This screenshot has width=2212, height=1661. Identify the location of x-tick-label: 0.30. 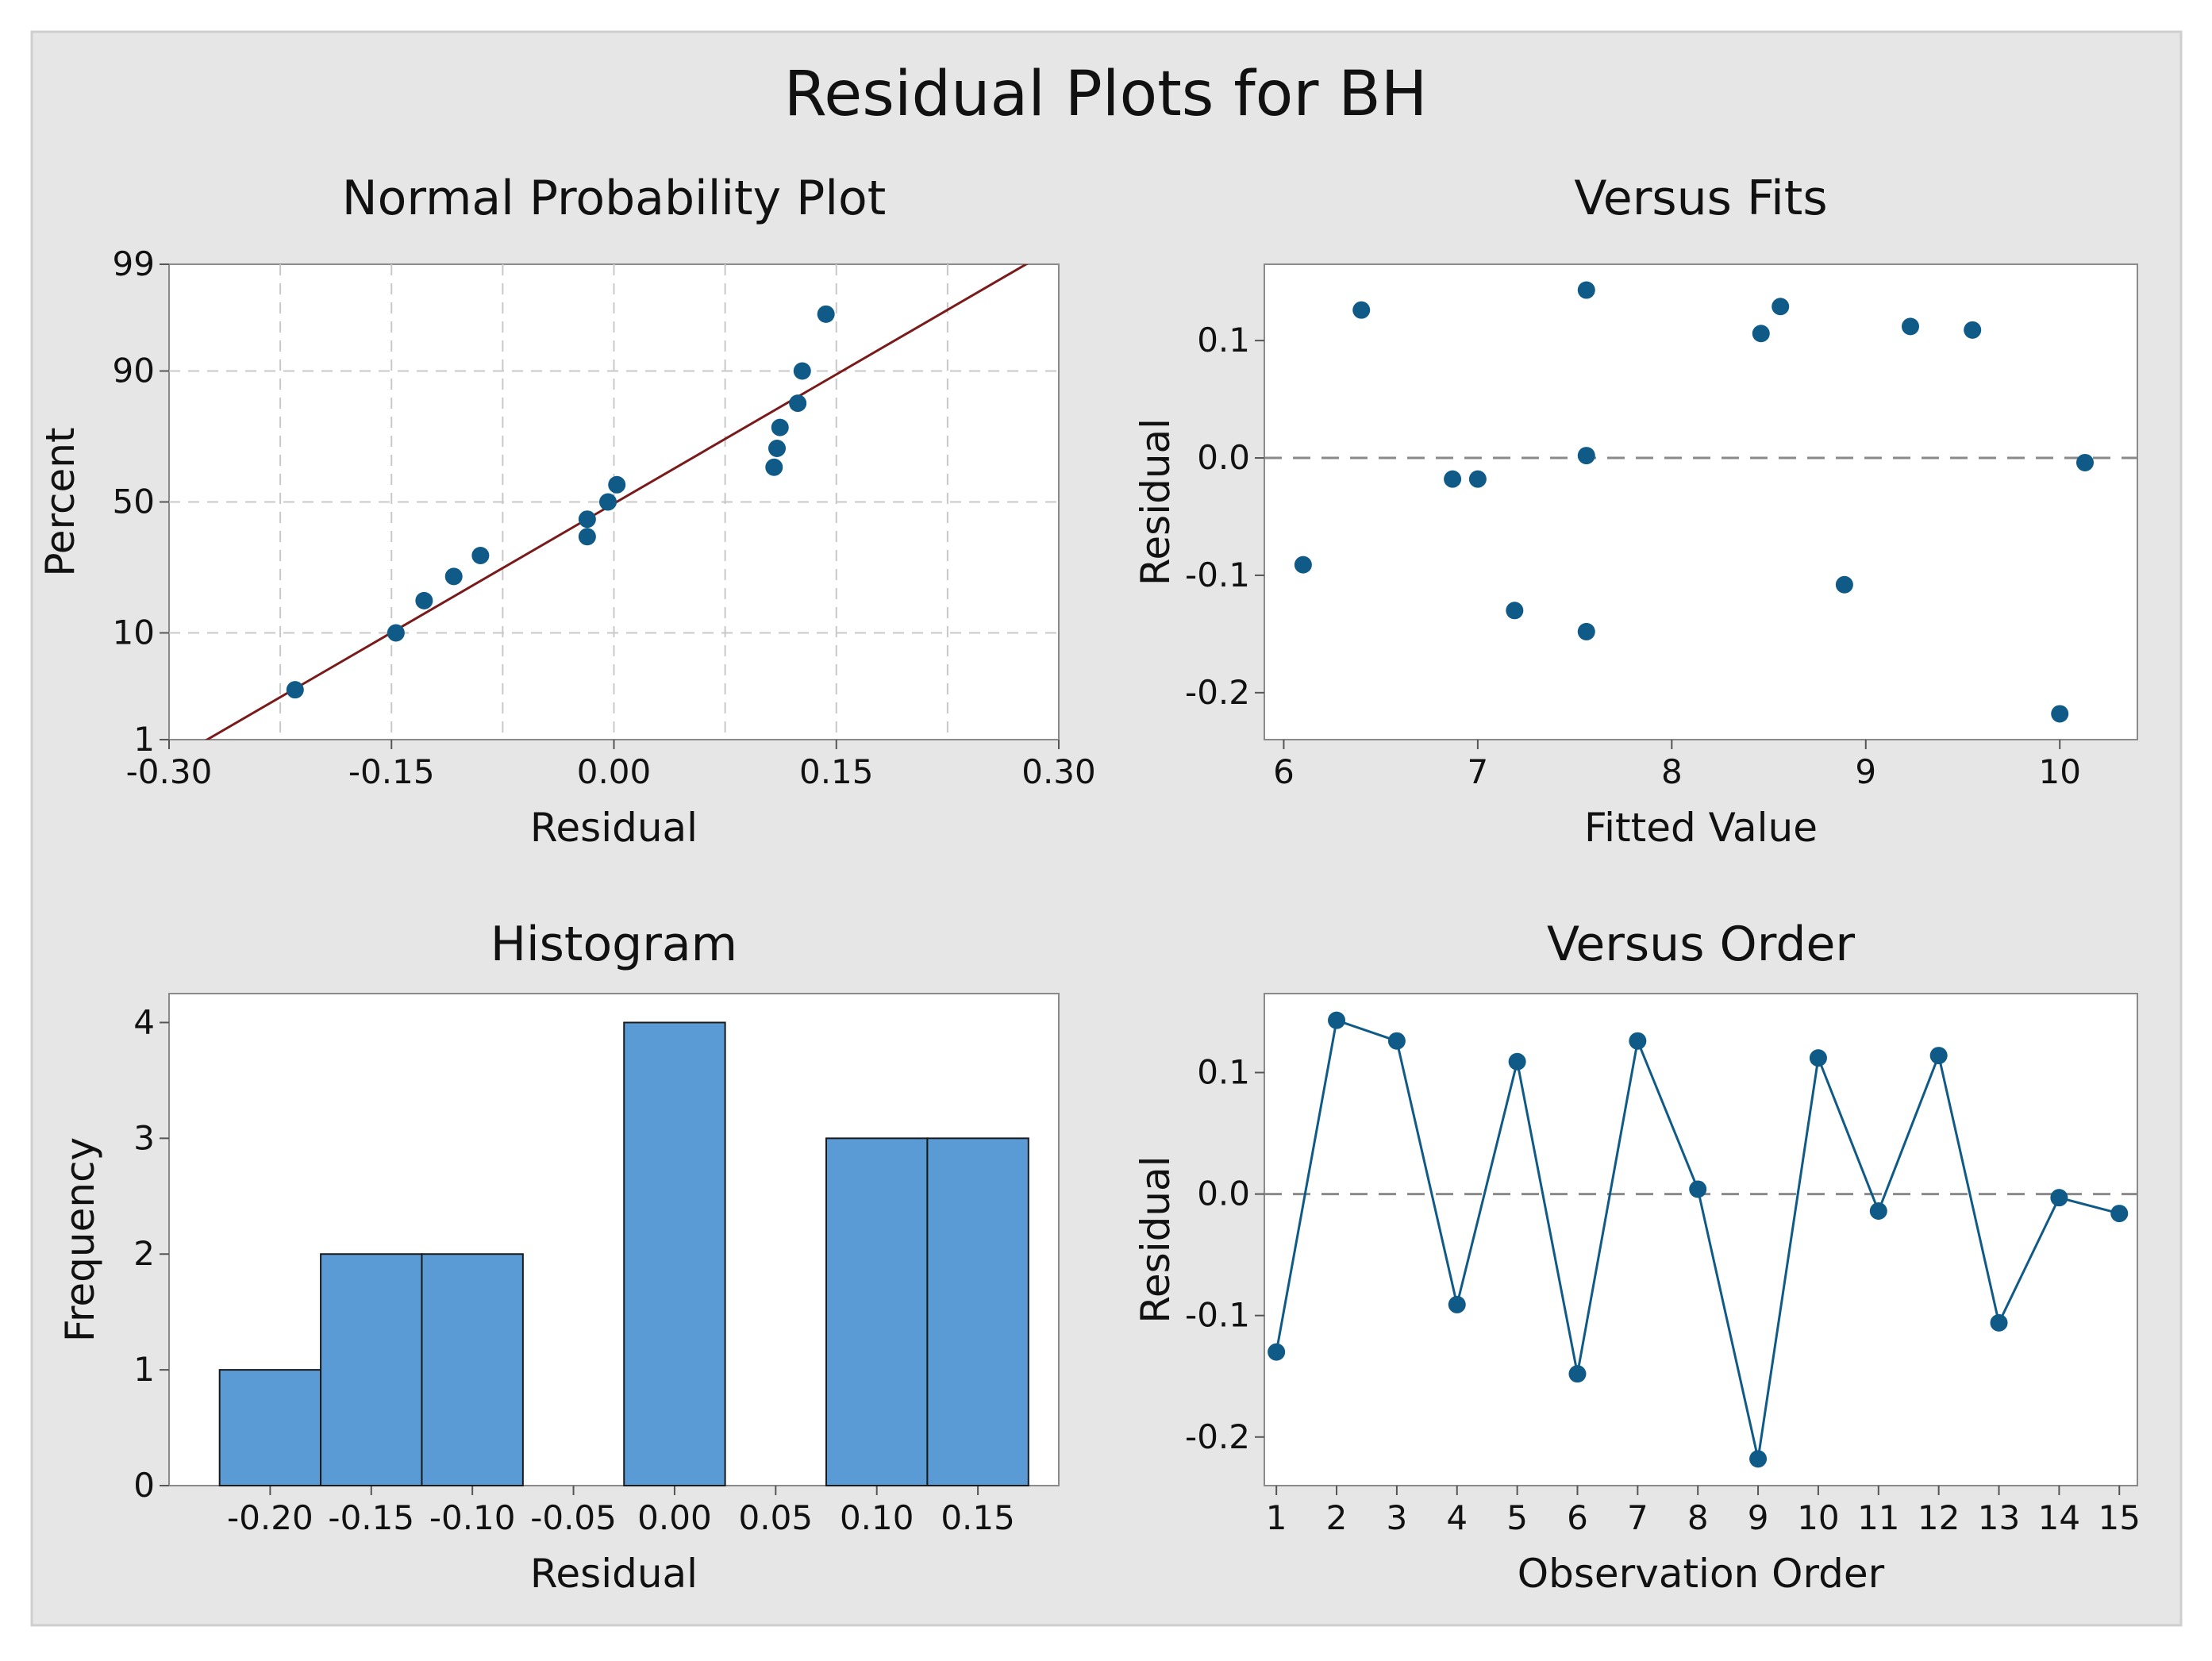
(1058, 772).